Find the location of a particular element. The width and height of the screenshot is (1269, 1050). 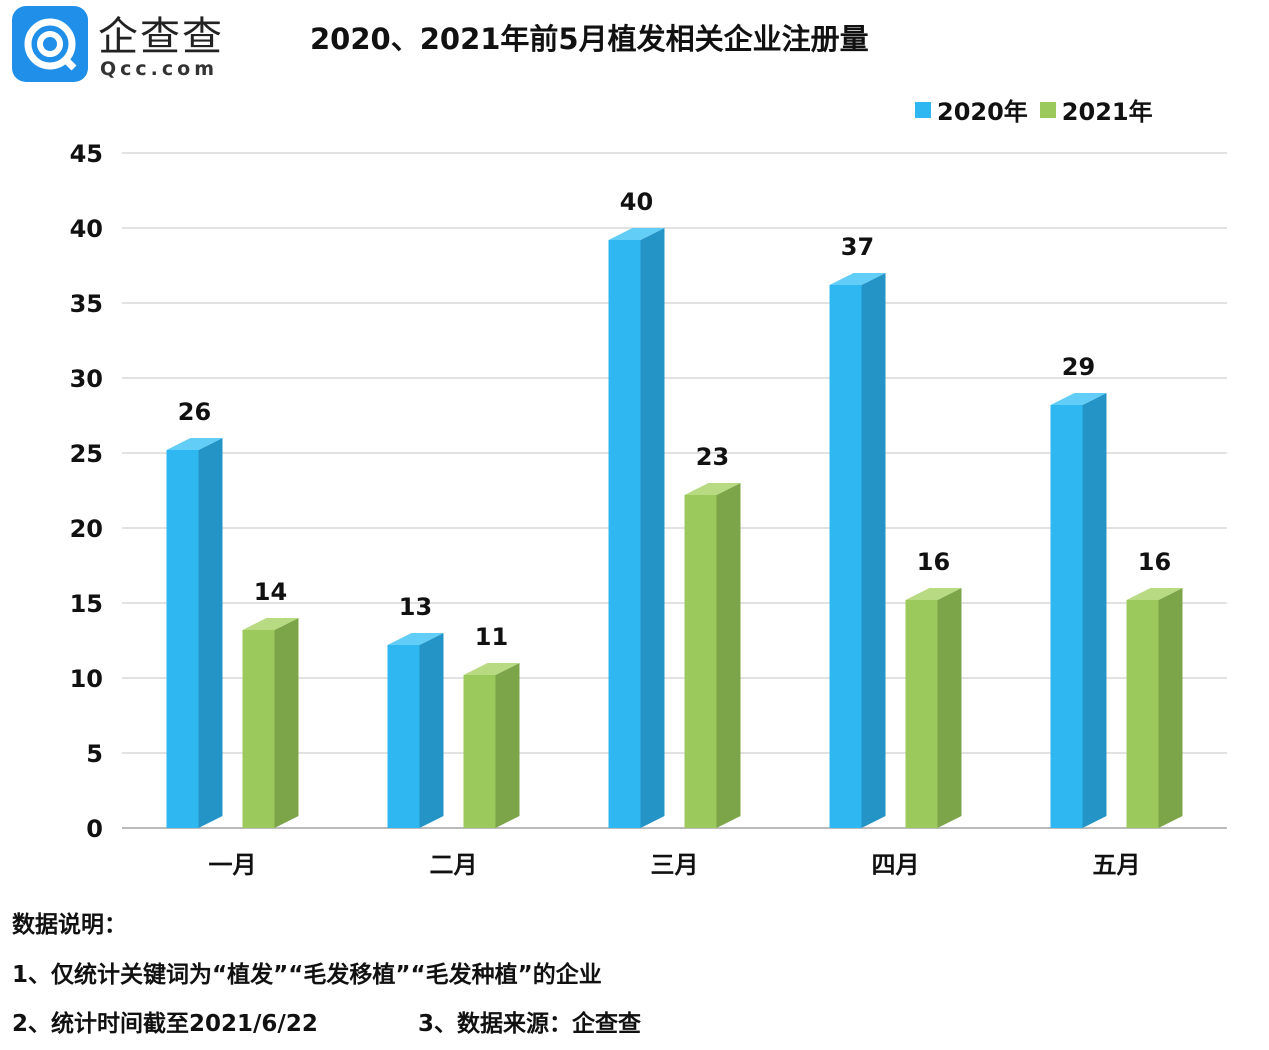

data-label: 11 is located at coordinates (491, 637).